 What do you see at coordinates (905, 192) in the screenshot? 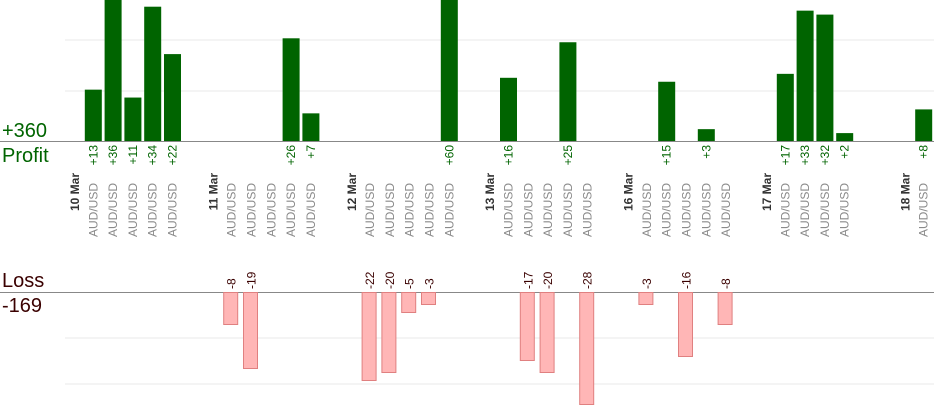
I see `date-label: 18 Mar` at bounding box center [905, 192].